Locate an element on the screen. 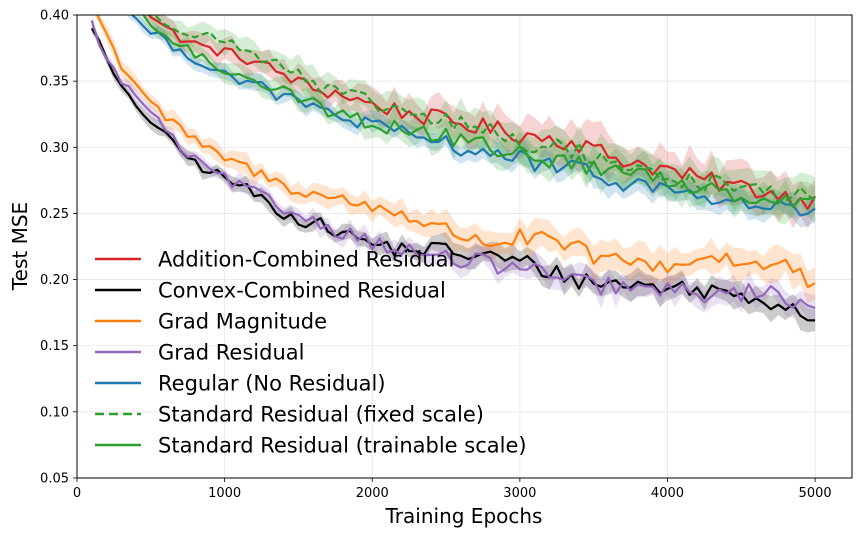  legend-label: Regular (No Residual) is located at coordinates (272, 384).